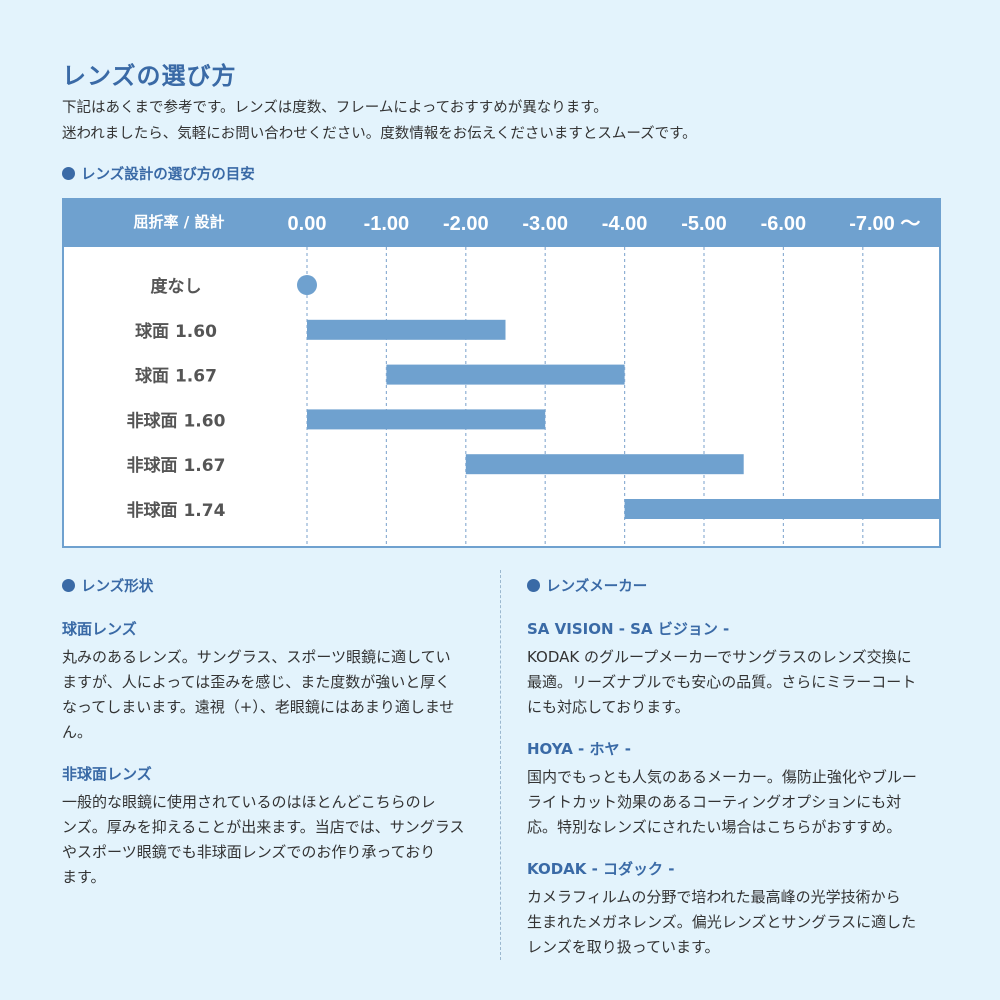  Describe the element at coordinates (722, 777) in the screenshot. I see `block-text-line: 国内でもっとも人気のあるメーカー。傷防止強化やブルー` at that location.